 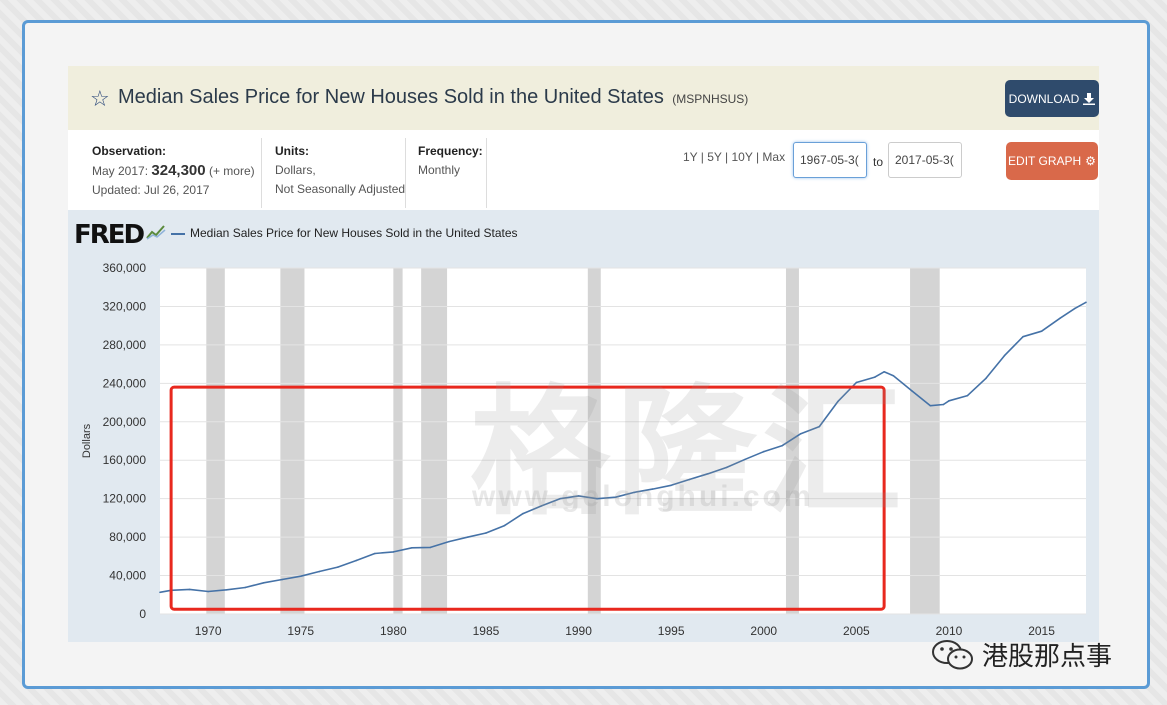 I want to click on range-links: 1Y | 5Y | 10Y | Max, so click(x=734, y=157).